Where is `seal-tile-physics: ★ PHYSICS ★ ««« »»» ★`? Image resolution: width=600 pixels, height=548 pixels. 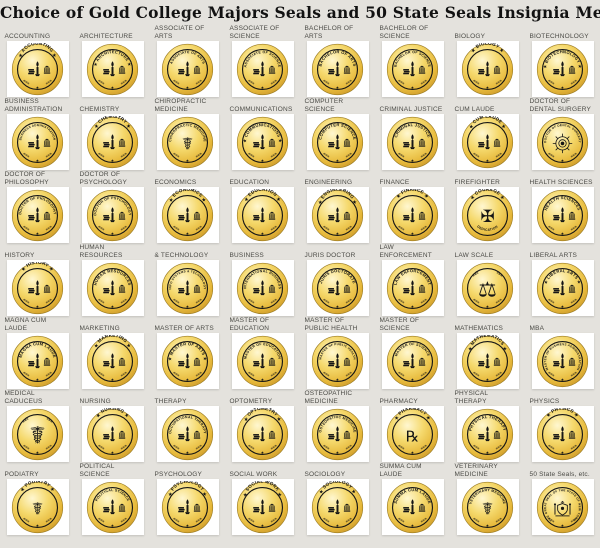 seal-tile-physics: ★ PHYSICS ★ ««« »»» ★ is located at coordinates (562, 434).